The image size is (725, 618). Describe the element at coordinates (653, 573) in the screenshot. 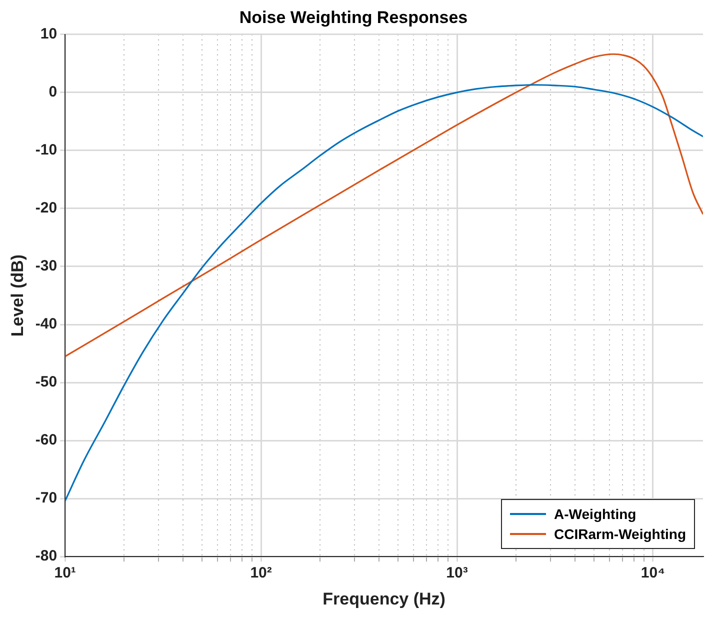

I see `x-tick-label: 10⁴` at that location.